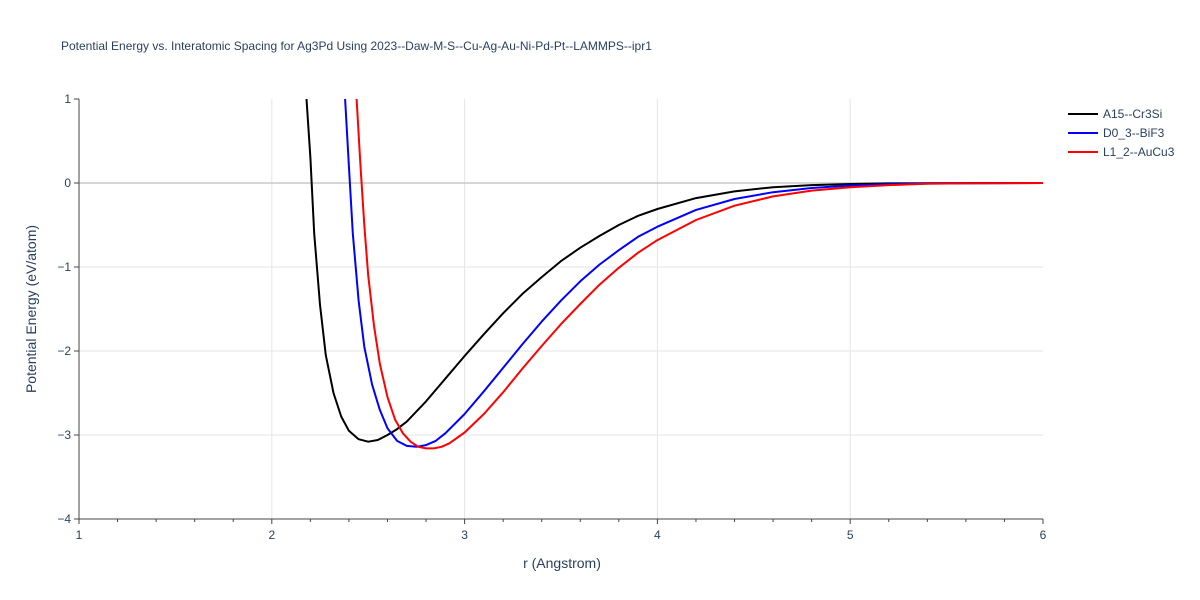  Describe the element at coordinates (1043, 535) in the screenshot. I see `x-tick-label: 6` at that location.